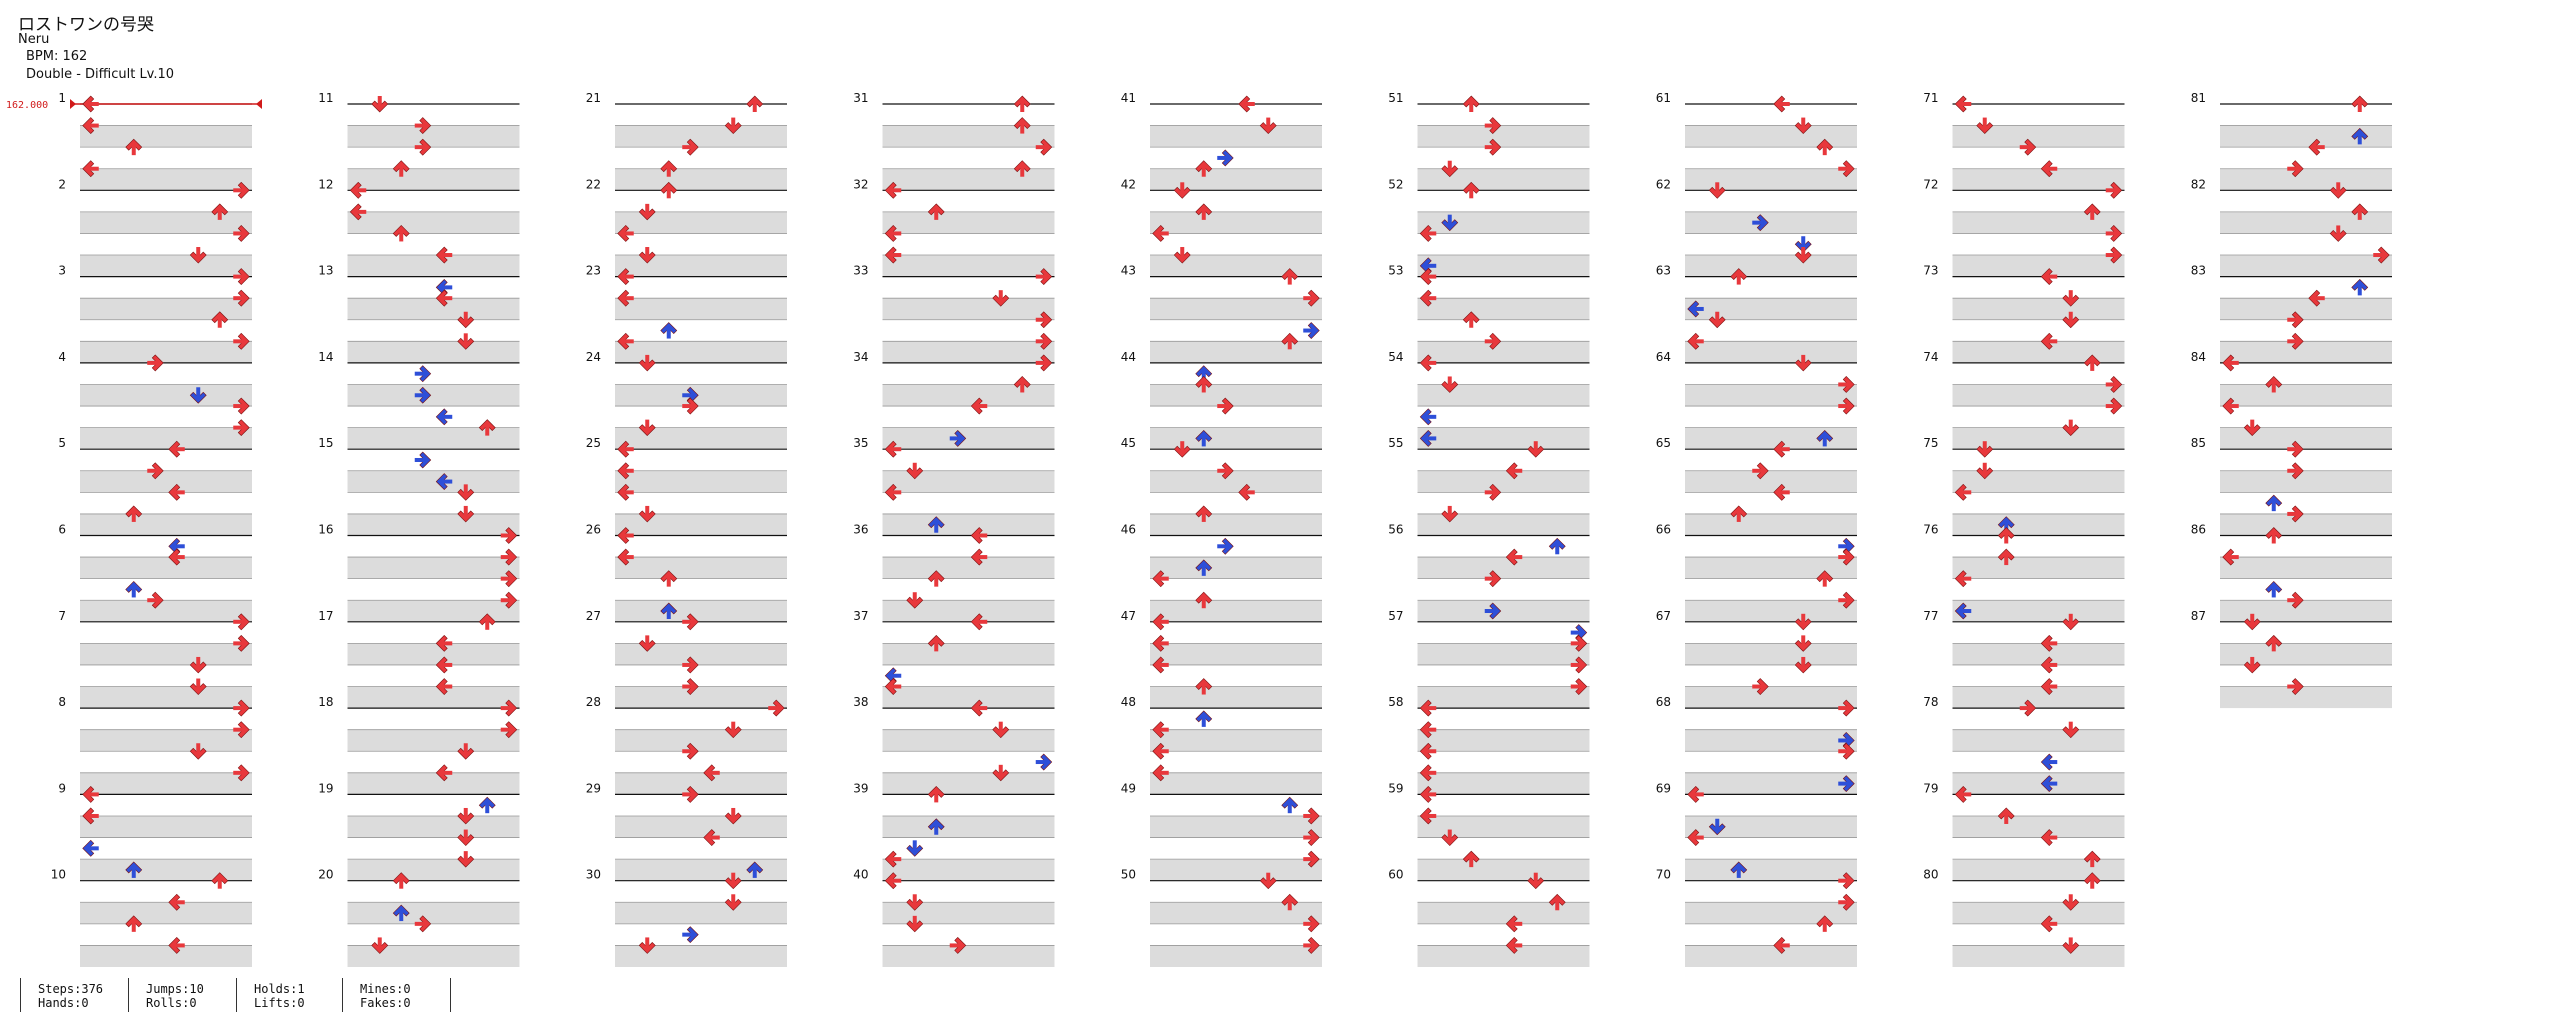 The height and width of the screenshot is (1024, 2569). I want to click on song-title: ロストワンの号哭, so click(86, 25).